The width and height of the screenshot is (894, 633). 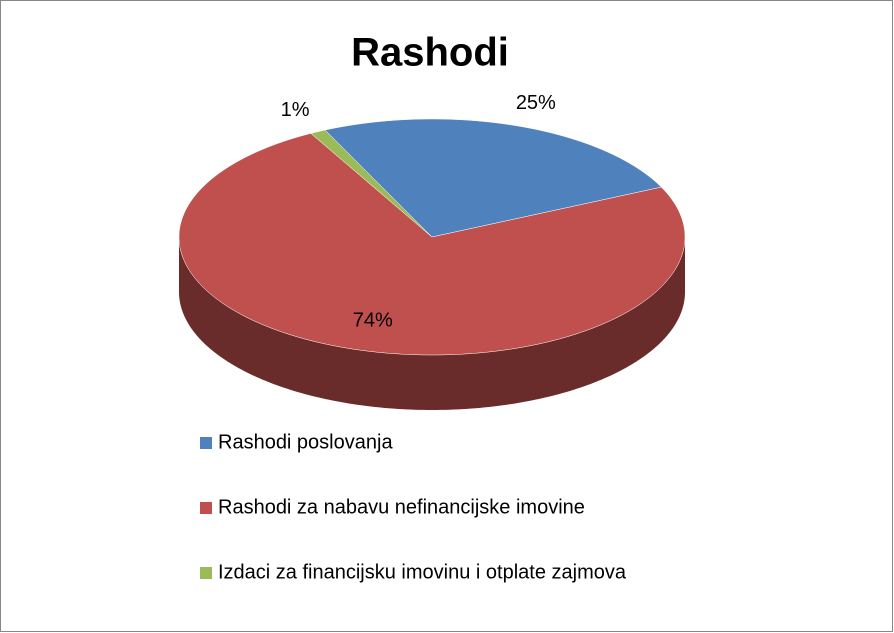 I want to click on legend-label: Rashodi za nabavu nefinancijske imovine, so click(x=401, y=507).